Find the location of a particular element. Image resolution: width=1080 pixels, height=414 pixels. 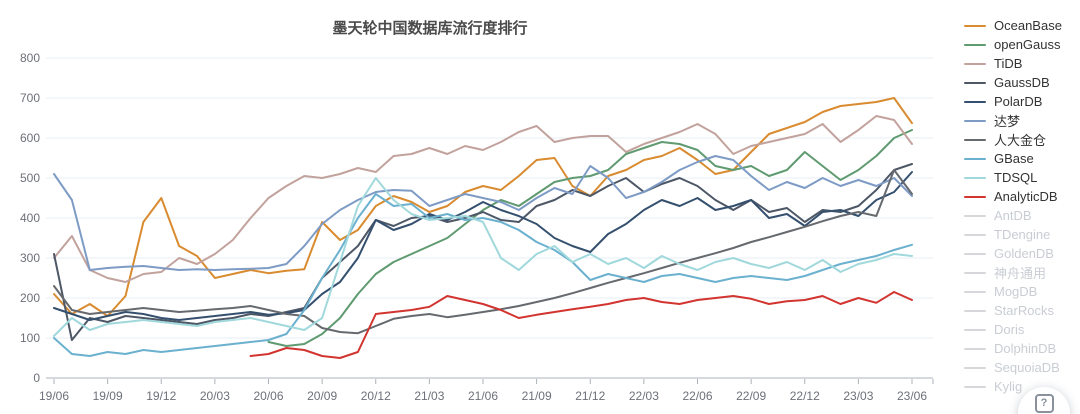

legend-item-Doris: Doris is located at coordinates (1022, 329).